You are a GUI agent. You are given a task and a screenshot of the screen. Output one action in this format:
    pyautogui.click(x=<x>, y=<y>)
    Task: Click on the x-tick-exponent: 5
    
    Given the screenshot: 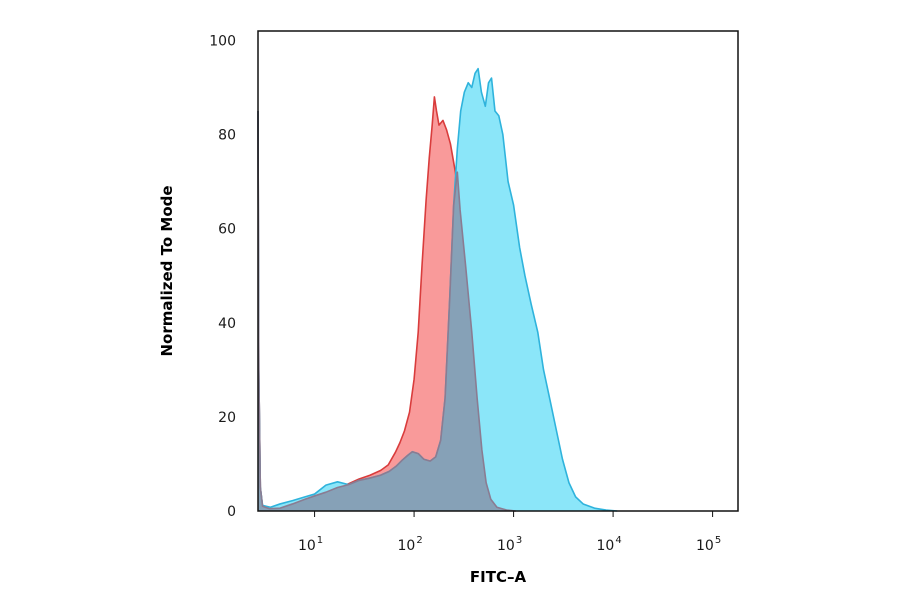 What is the action you would take?
    pyautogui.click(x=718, y=540)
    